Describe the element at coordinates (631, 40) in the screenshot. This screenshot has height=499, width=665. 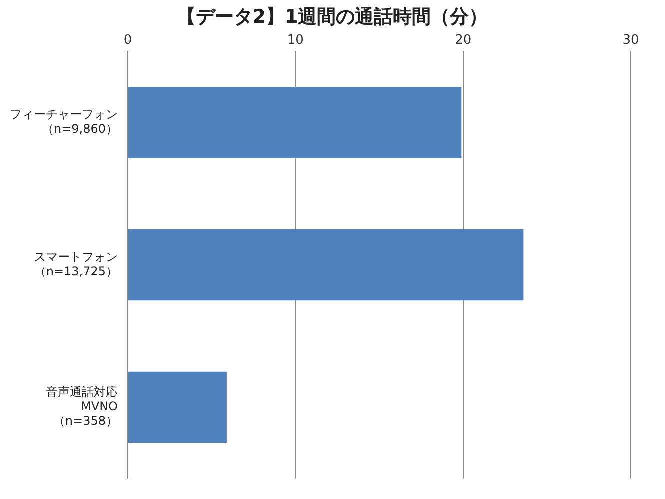
I see `x-tick-label: 30` at that location.